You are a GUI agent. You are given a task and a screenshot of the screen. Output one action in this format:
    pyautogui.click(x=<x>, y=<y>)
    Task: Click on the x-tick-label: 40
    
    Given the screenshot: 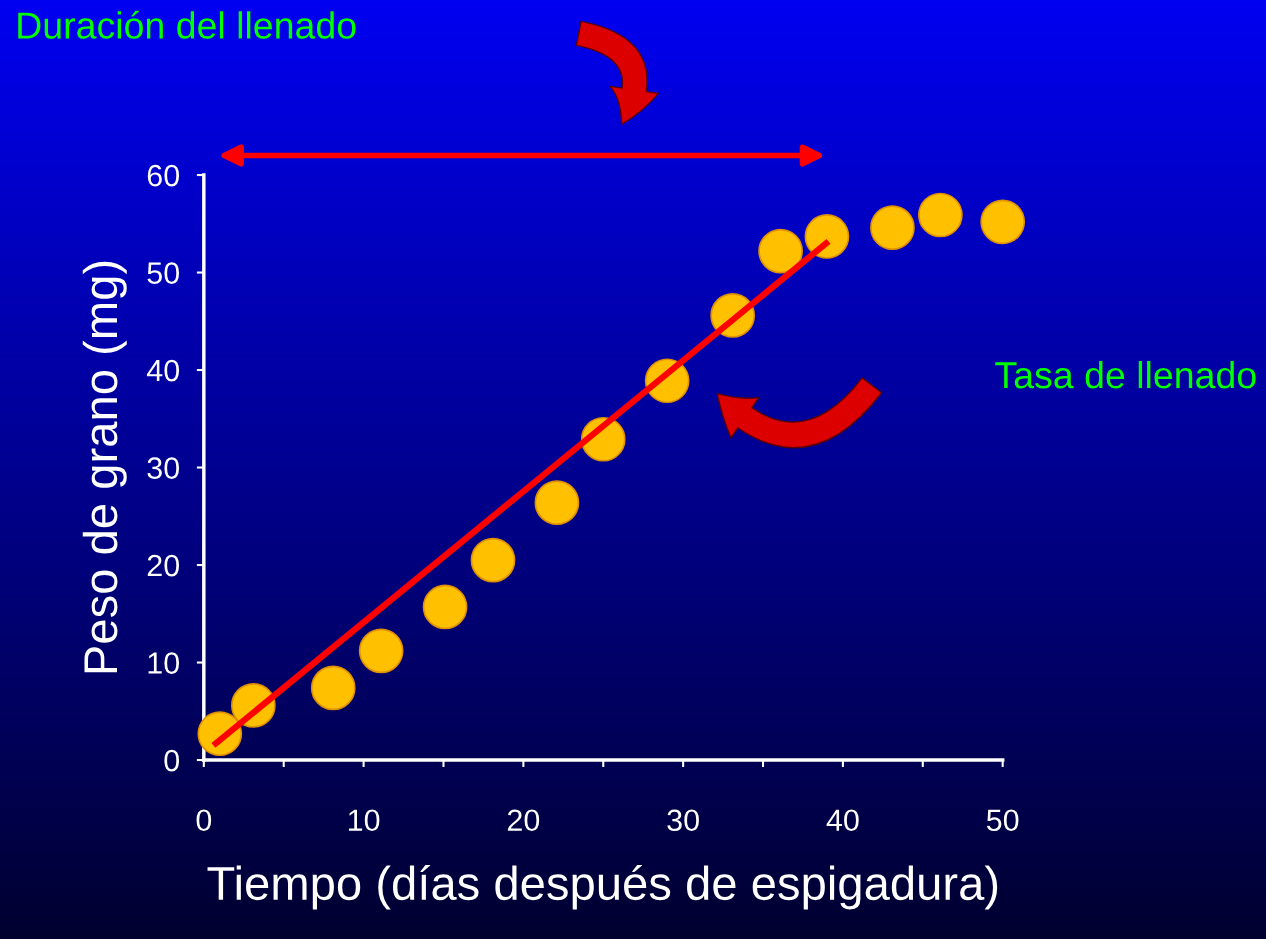 What is the action you would take?
    pyautogui.click(x=842, y=820)
    